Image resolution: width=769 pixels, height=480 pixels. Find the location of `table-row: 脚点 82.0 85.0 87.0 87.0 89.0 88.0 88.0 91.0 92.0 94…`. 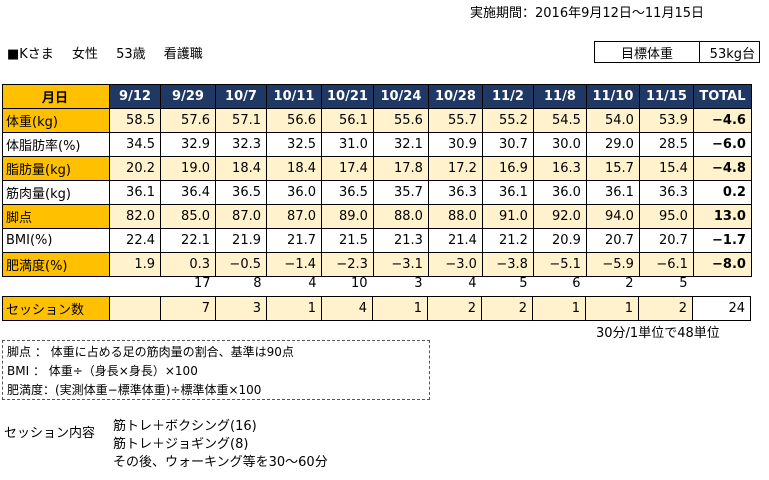

table-row: 脚点 82.0 85.0 87.0 87.0 89.0 88.0 88.0 91.0 92.0 94… is located at coordinates (377, 216).